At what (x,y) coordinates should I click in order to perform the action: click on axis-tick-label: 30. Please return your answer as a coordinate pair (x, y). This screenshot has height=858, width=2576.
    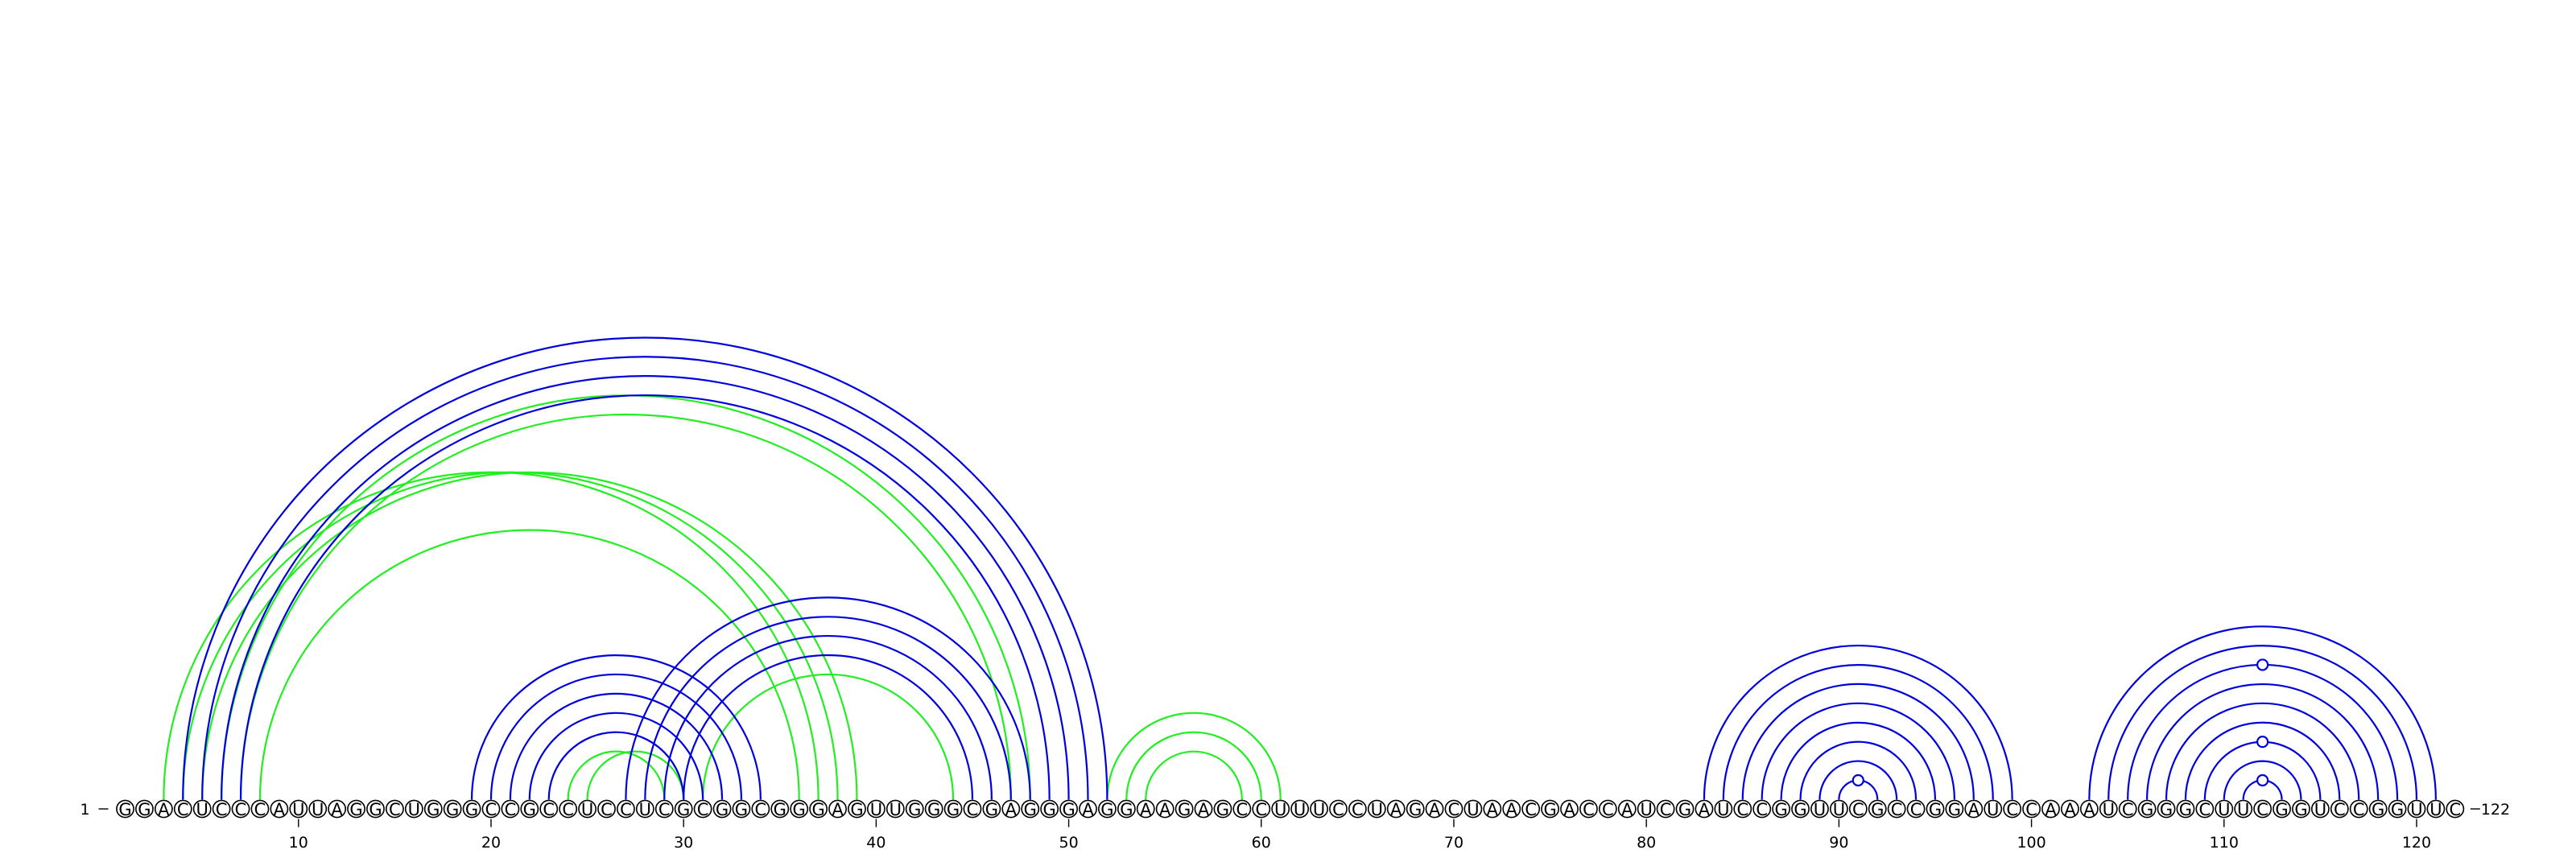
    Looking at the image, I should click on (683, 843).